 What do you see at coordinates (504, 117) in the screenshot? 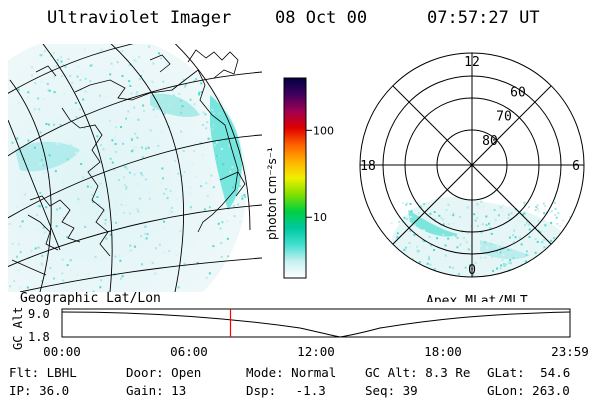
I see `mlat-label: 70` at bounding box center [504, 117].